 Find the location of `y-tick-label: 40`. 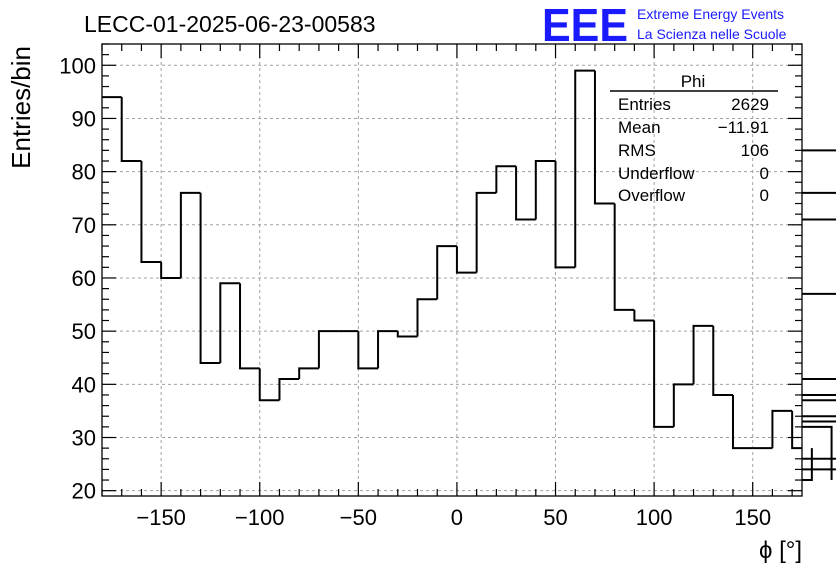

y-tick-label: 40 is located at coordinates (84, 384).